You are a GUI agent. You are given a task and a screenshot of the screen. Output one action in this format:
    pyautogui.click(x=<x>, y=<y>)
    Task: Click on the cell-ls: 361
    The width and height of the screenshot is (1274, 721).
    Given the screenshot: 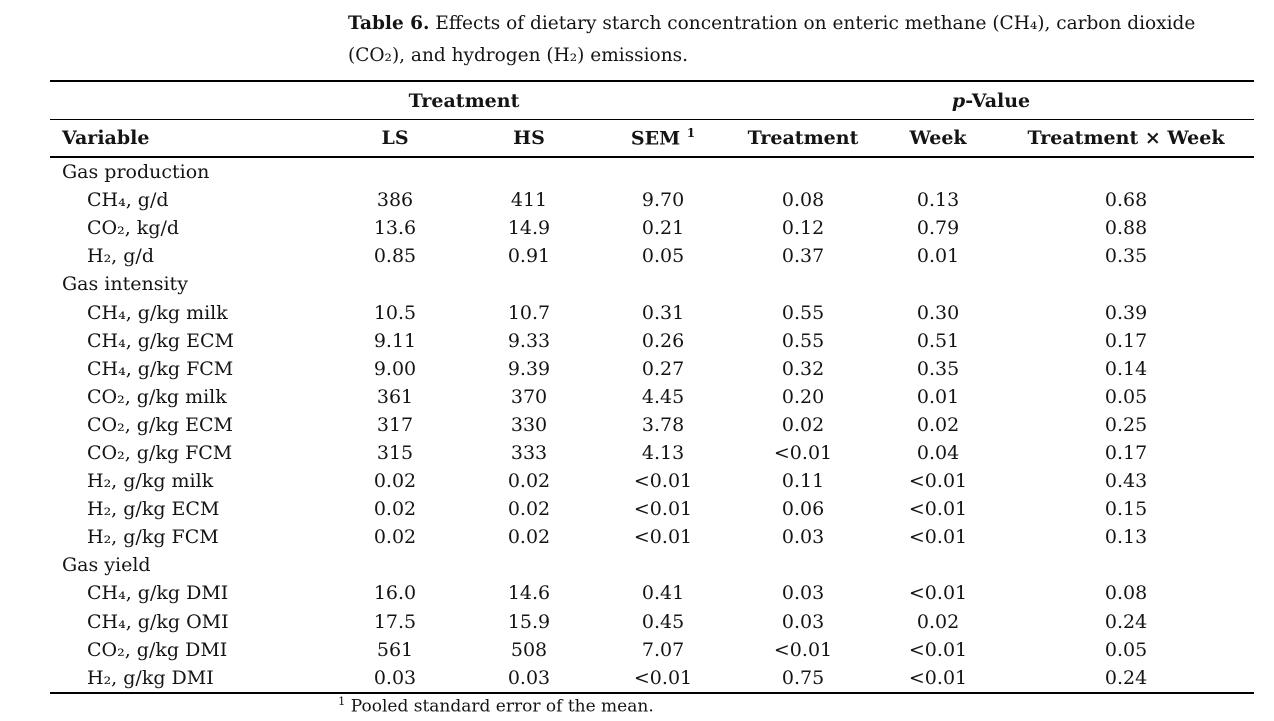 What is the action you would take?
    pyautogui.click(x=395, y=396)
    